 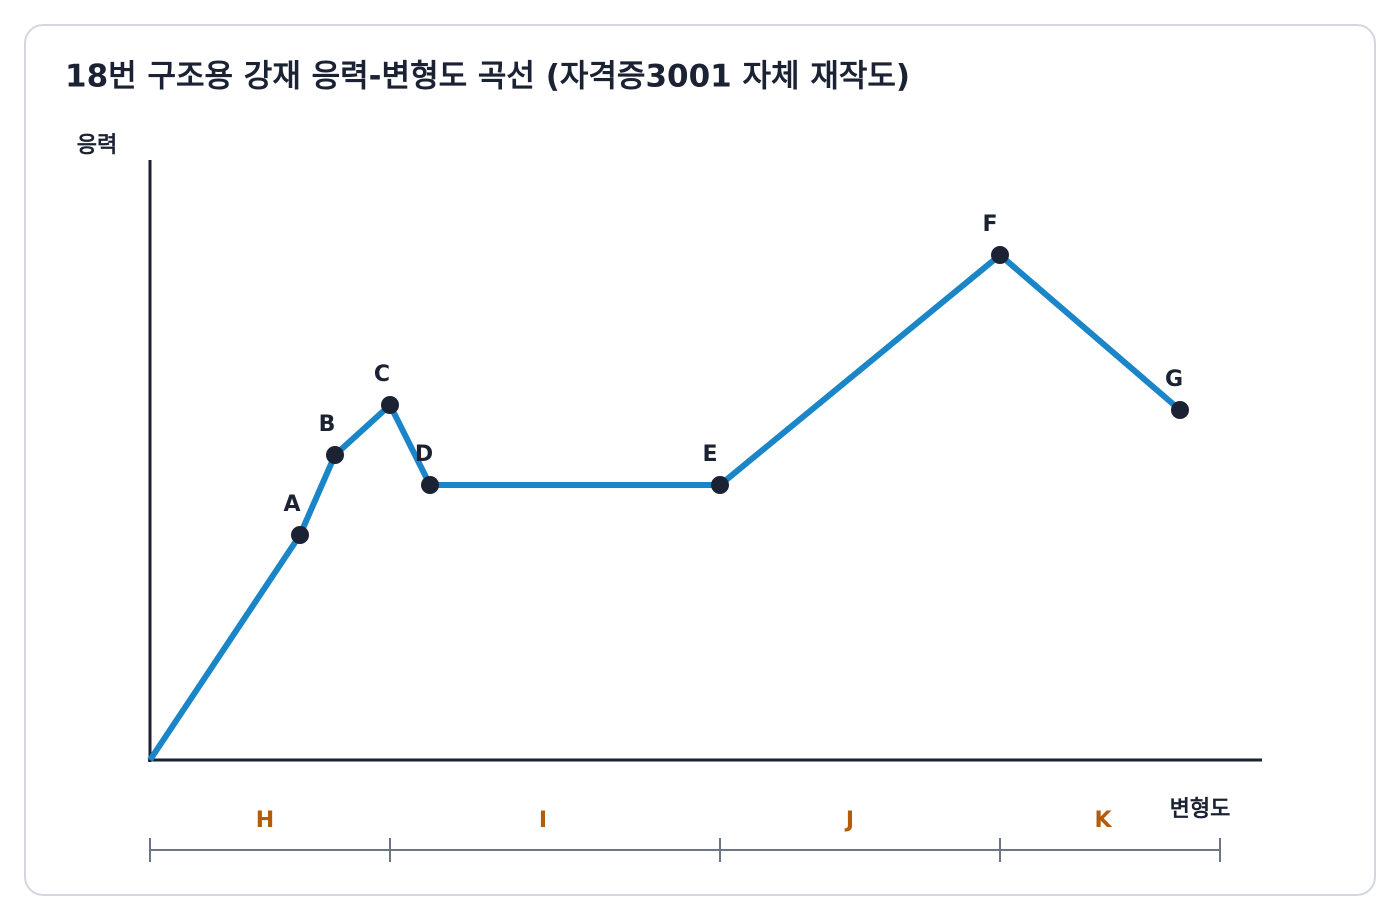 I want to click on region-label: K, so click(x=1103, y=820).